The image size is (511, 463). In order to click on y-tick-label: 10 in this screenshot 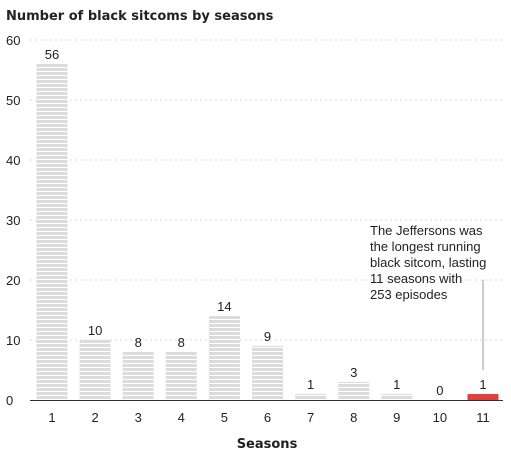, I will do `click(13, 340)`.